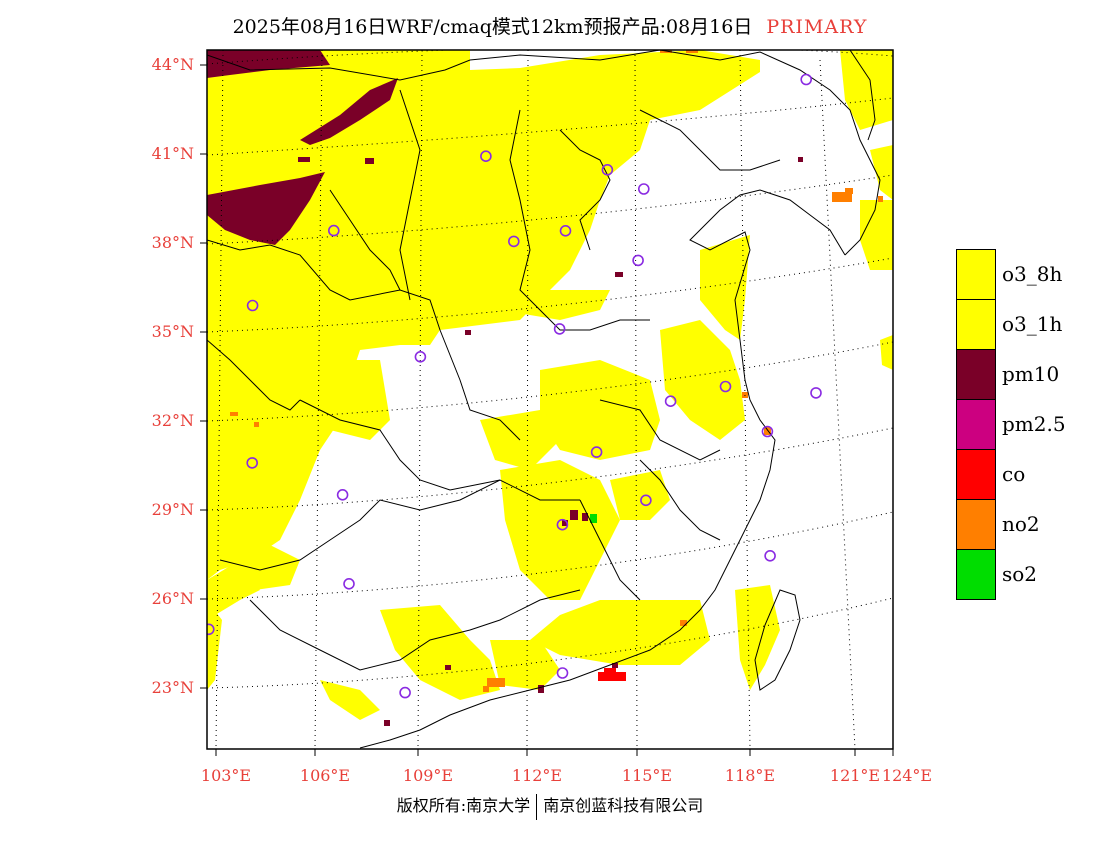 The height and width of the screenshot is (850, 1100). Describe the element at coordinates (1032, 324) in the screenshot. I see `legend-label: o3_1h` at that location.